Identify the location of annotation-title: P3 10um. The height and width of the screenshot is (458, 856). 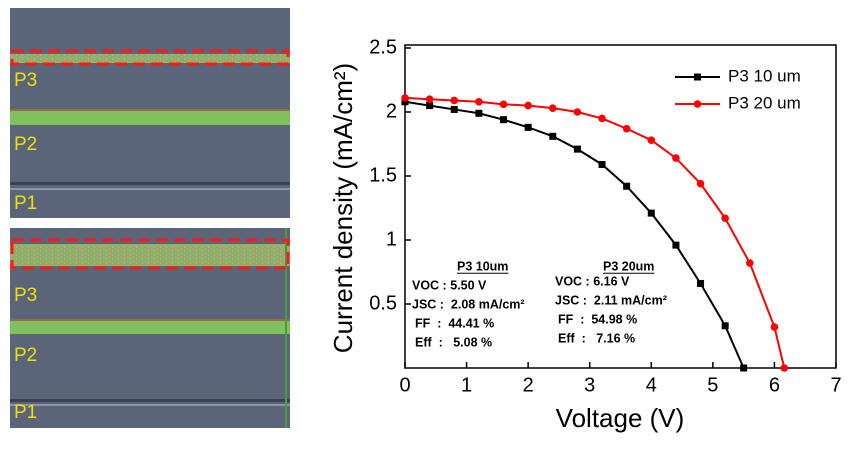
(482, 266).